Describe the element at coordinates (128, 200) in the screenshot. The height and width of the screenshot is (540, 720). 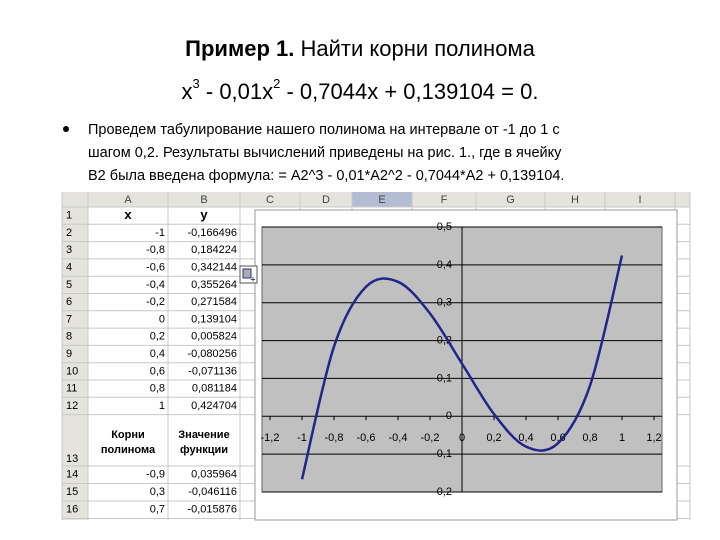
I see `column-header: A` at that location.